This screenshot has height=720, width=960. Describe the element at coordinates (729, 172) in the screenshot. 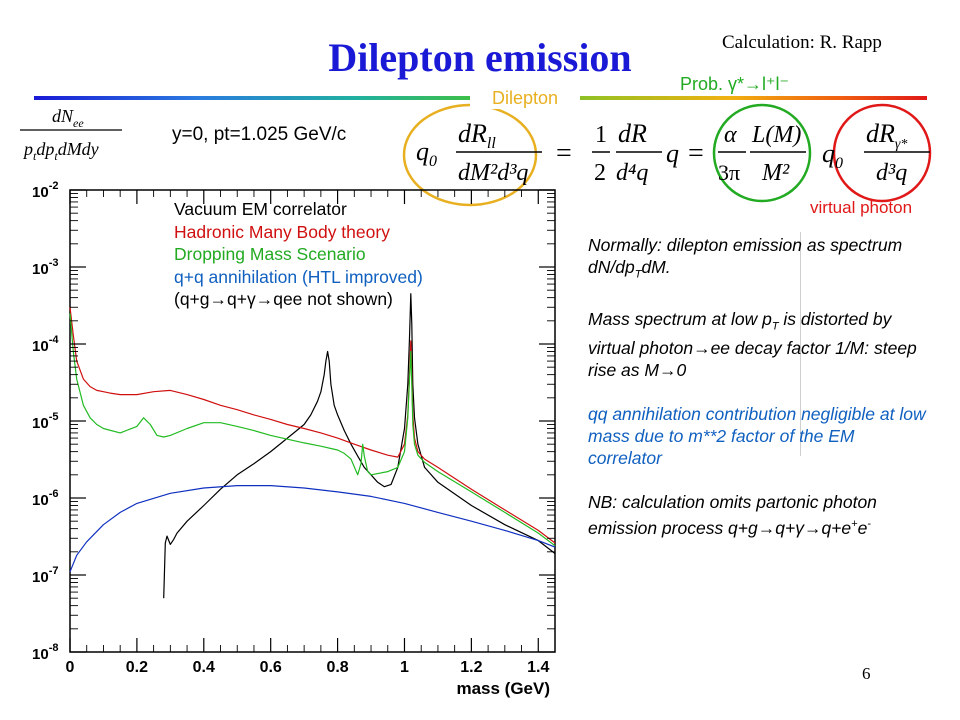

I see `formula-3pi: 3π` at that location.